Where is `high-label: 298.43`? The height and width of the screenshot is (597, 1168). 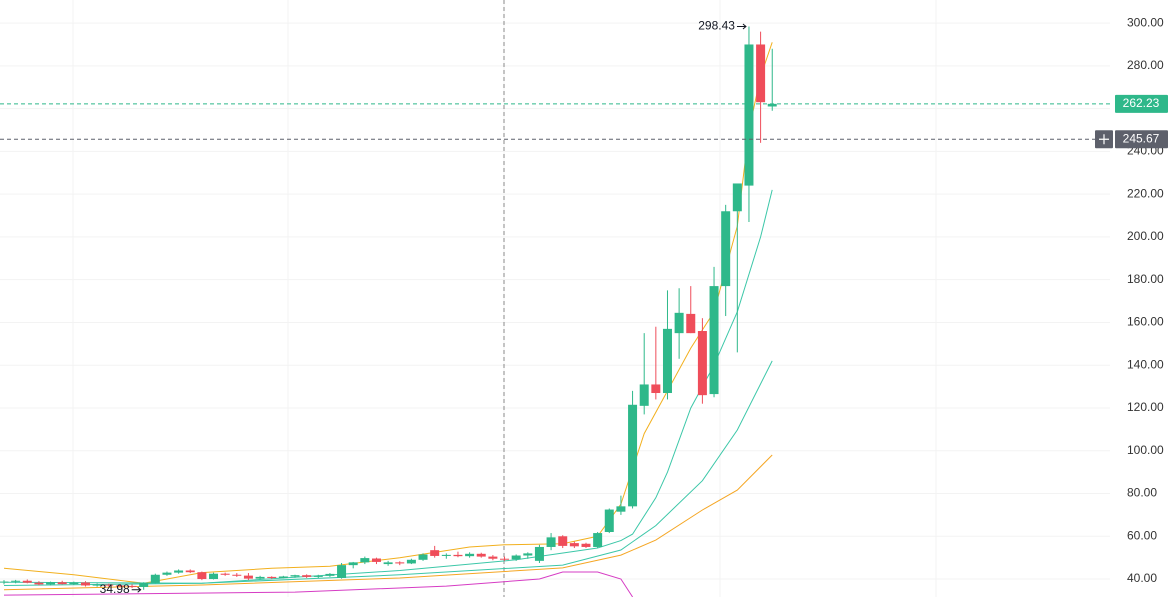
high-label: 298.43 is located at coordinates (716, 26).